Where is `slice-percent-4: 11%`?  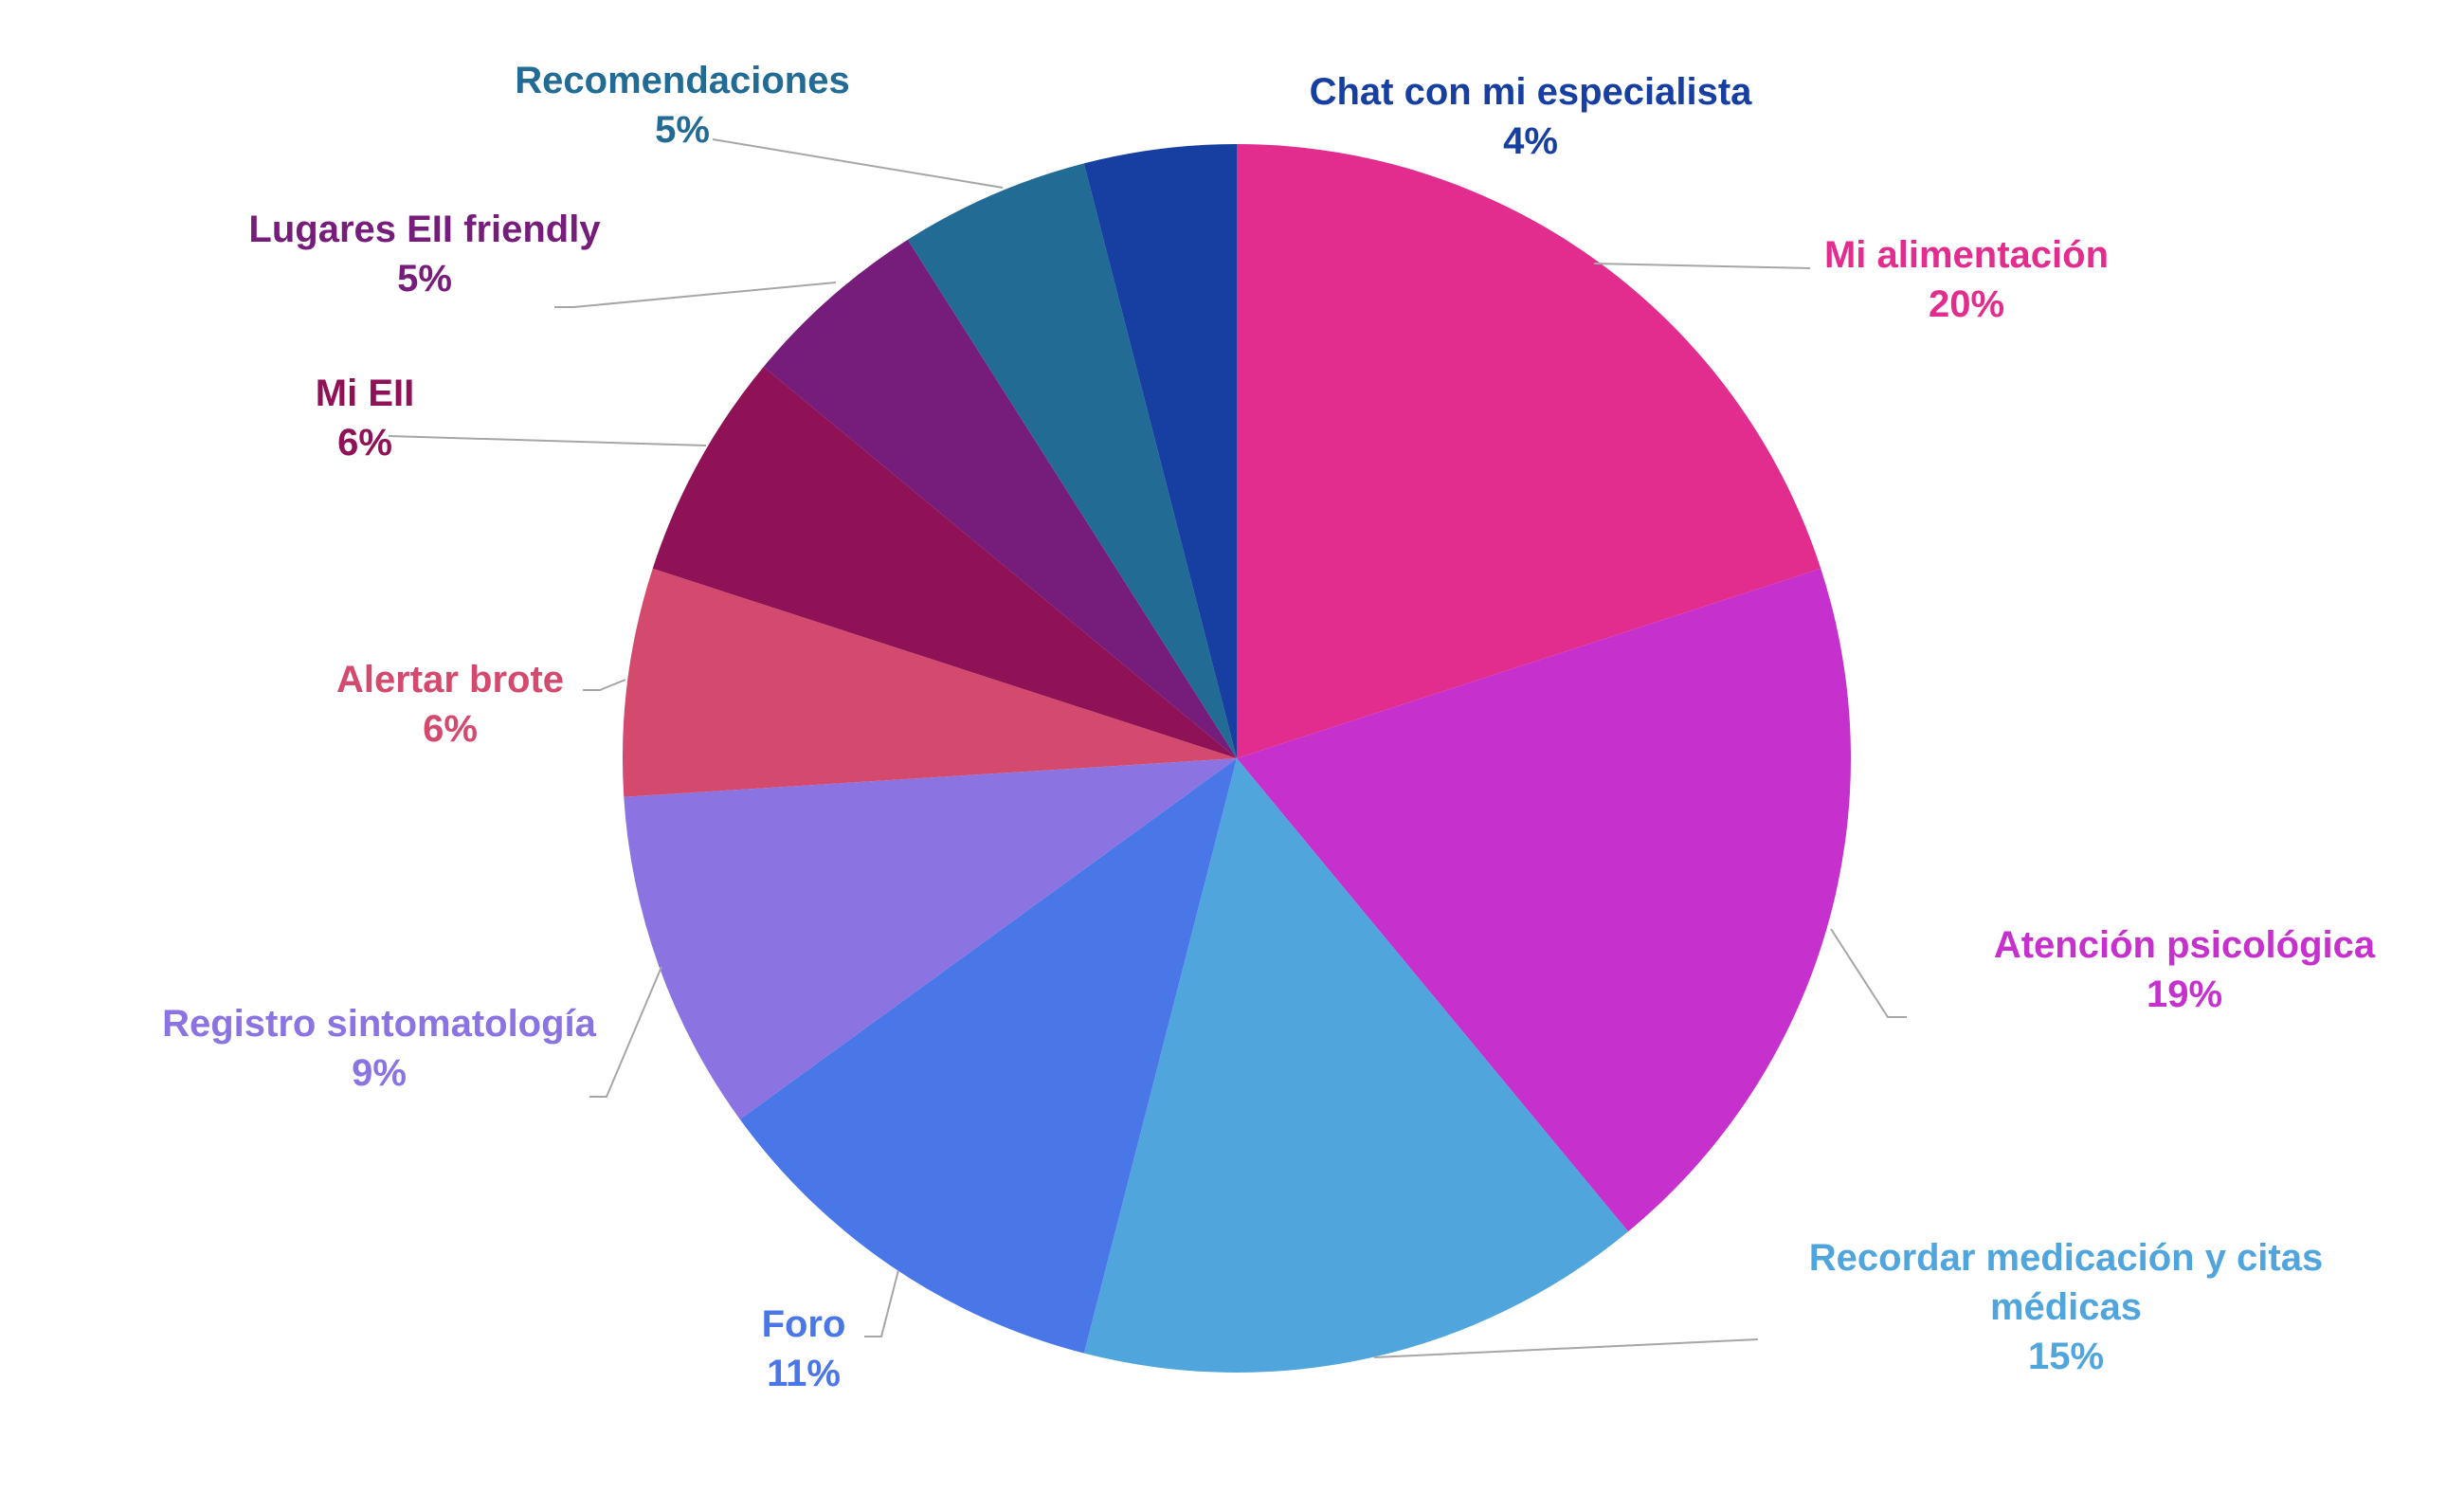 slice-percent-4: 11% is located at coordinates (804, 1373).